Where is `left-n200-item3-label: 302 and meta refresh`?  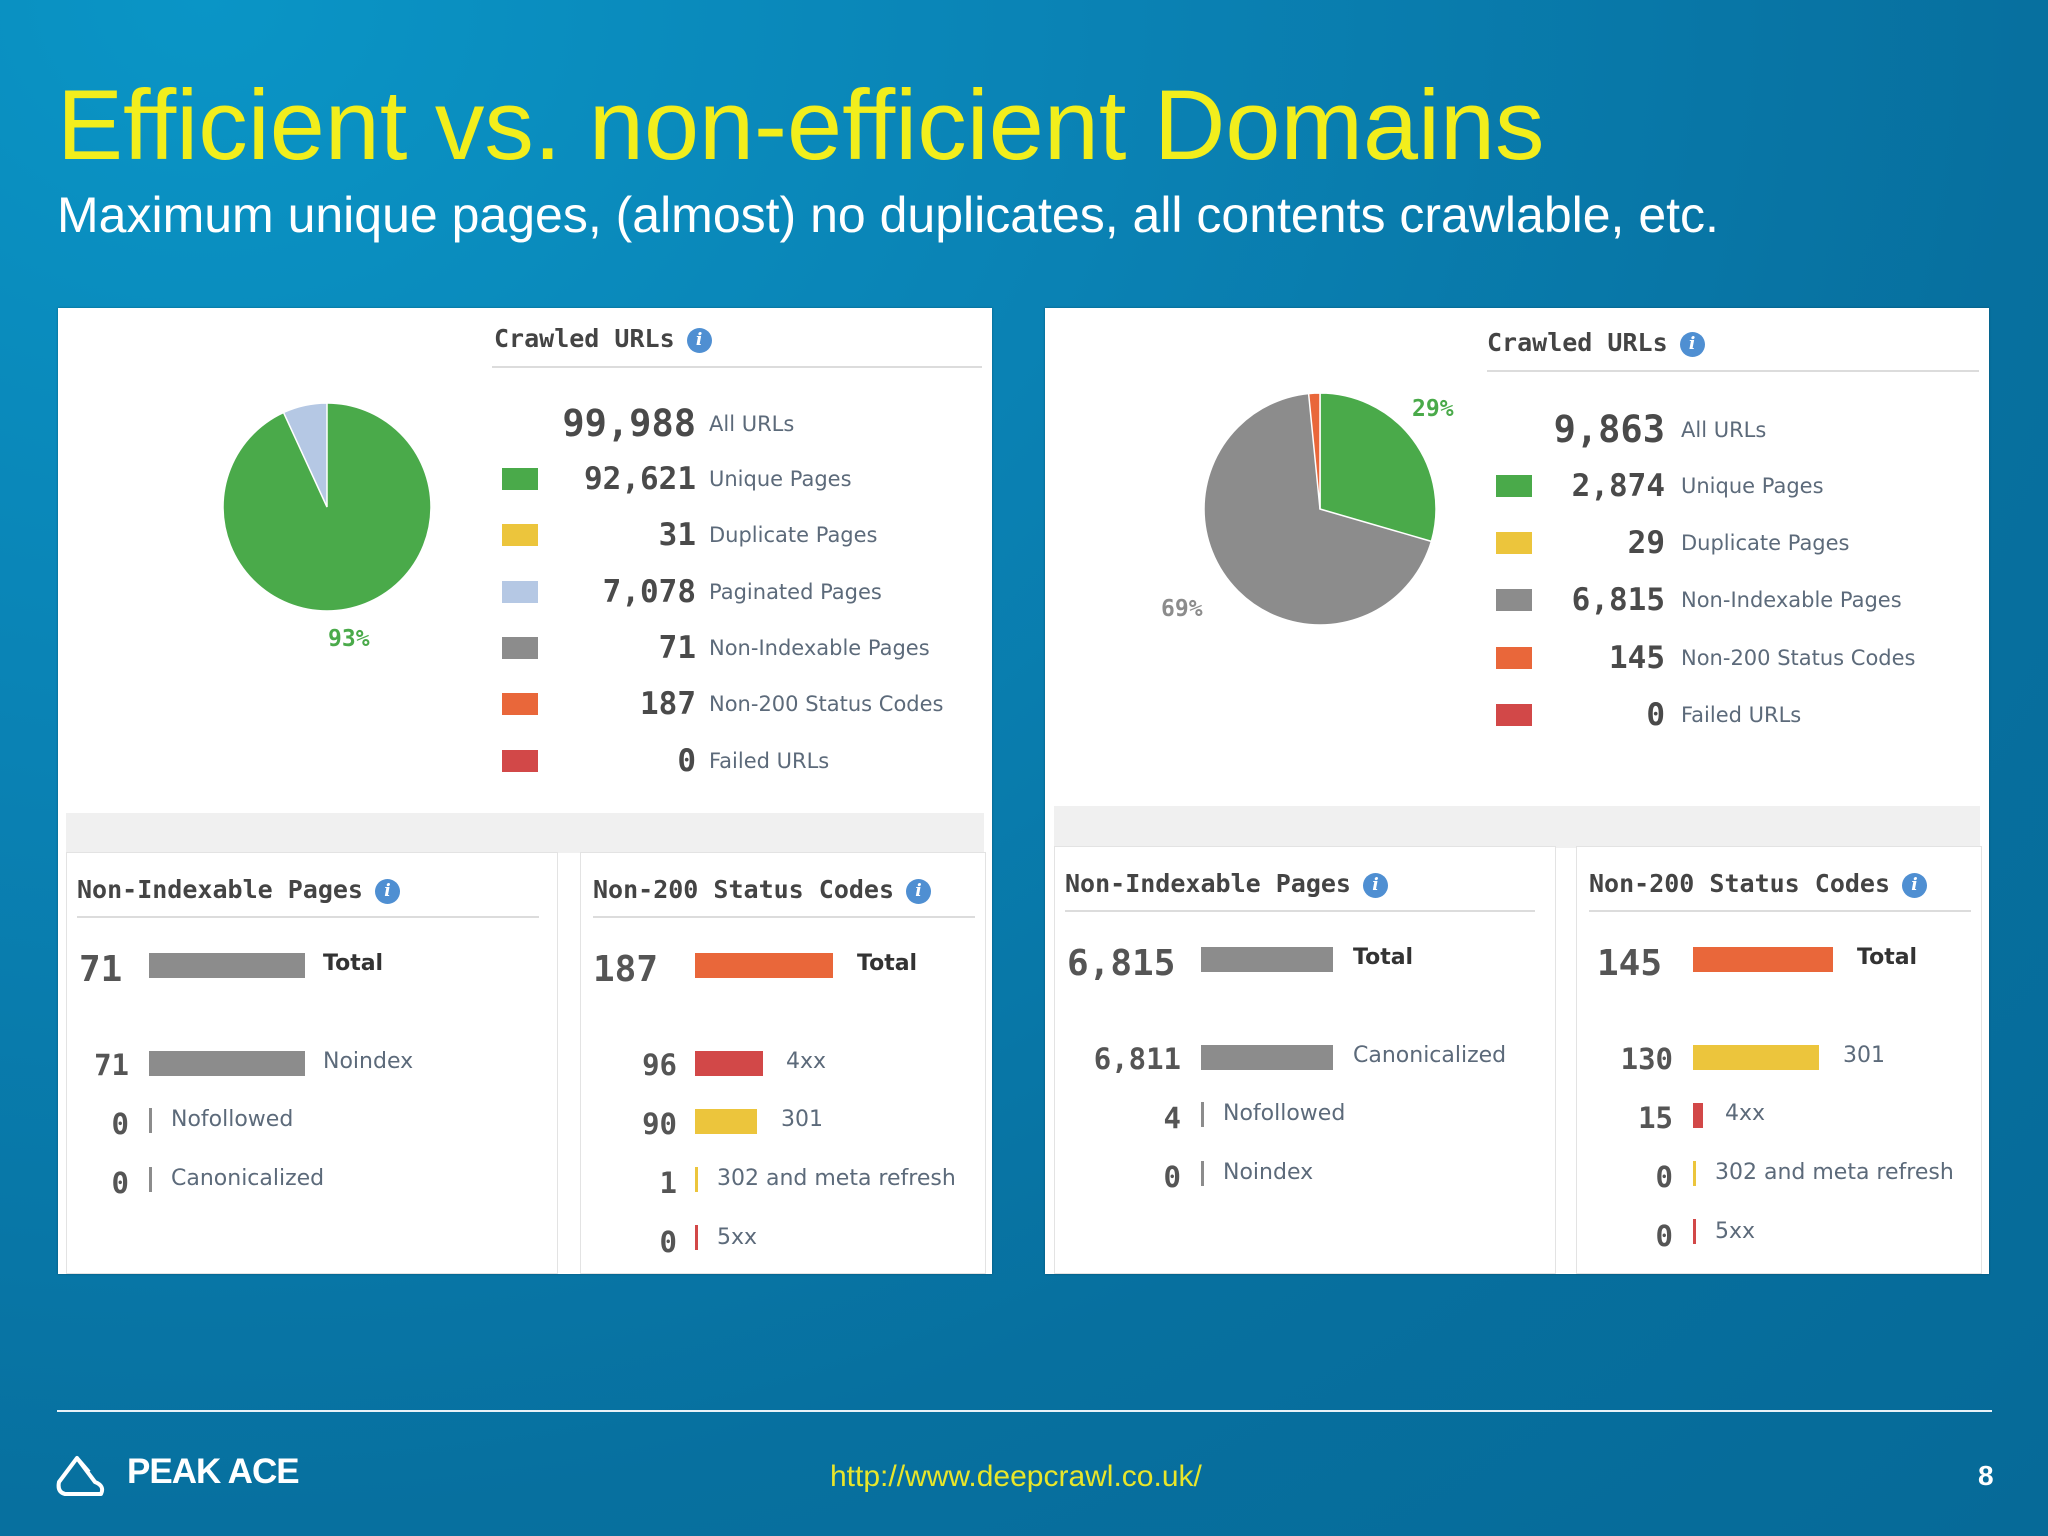 left-n200-item3-label: 302 and meta refresh is located at coordinates (836, 1178).